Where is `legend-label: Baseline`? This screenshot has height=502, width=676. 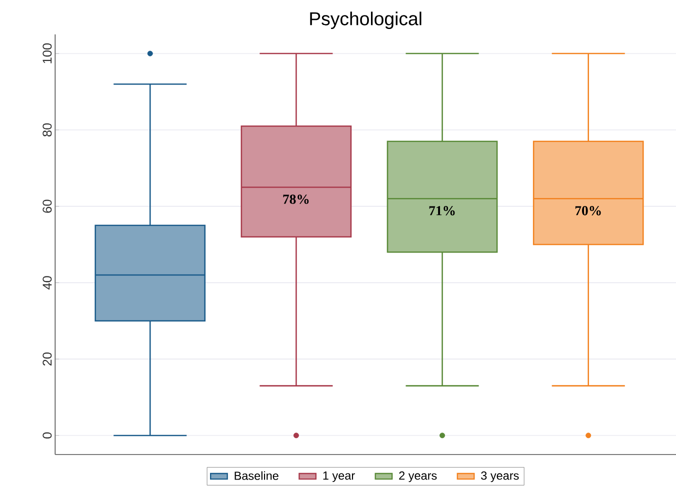 legend-label: Baseline is located at coordinates (256, 475).